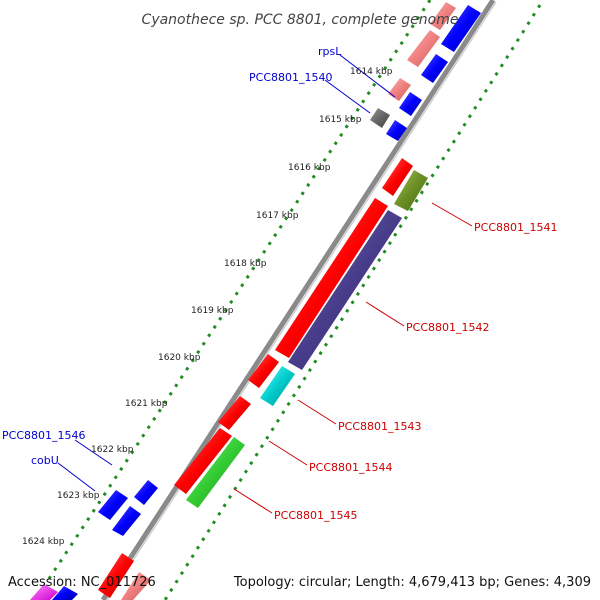 The image size is (600, 600). What do you see at coordinates (126, 521) in the screenshot?
I see `gene-blue-cobu` at bounding box center [126, 521].